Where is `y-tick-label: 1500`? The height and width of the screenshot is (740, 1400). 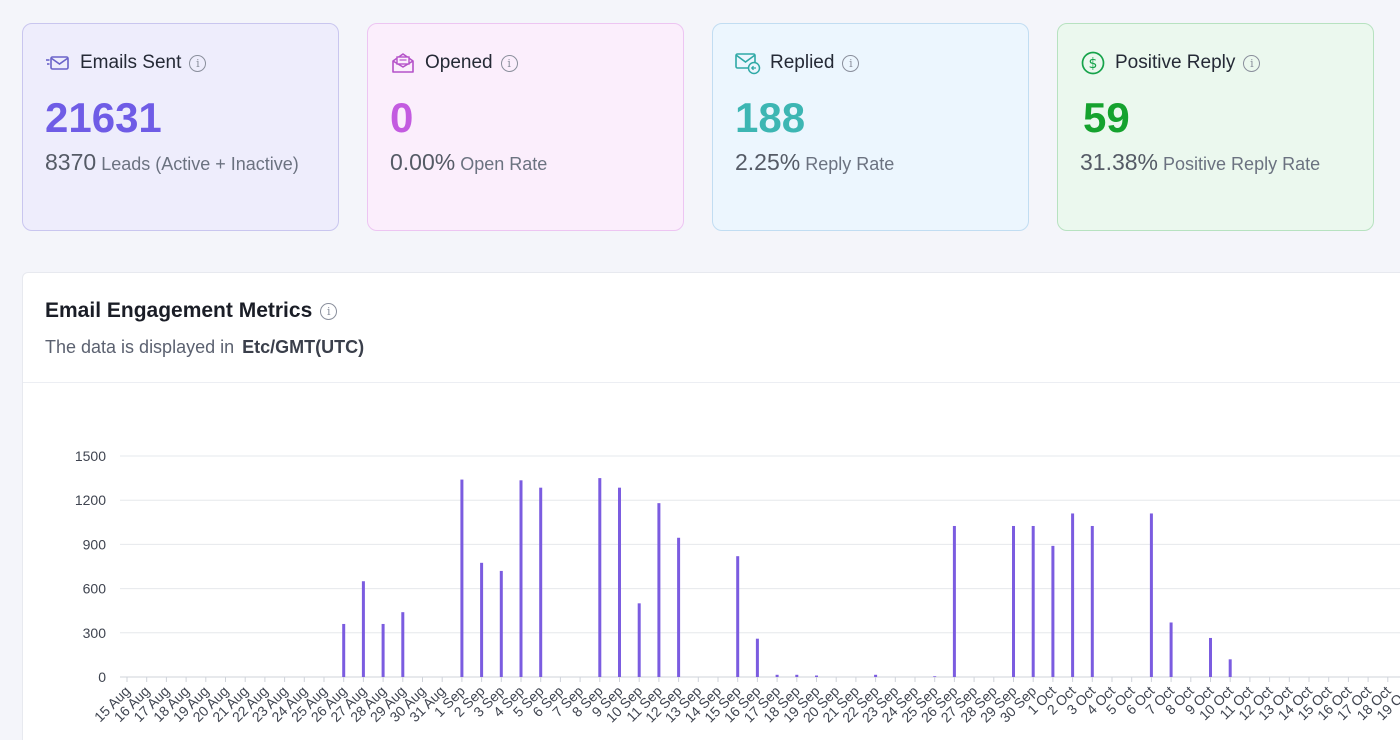
y-tick-label: 1500 is located at coordinates (90, 456).